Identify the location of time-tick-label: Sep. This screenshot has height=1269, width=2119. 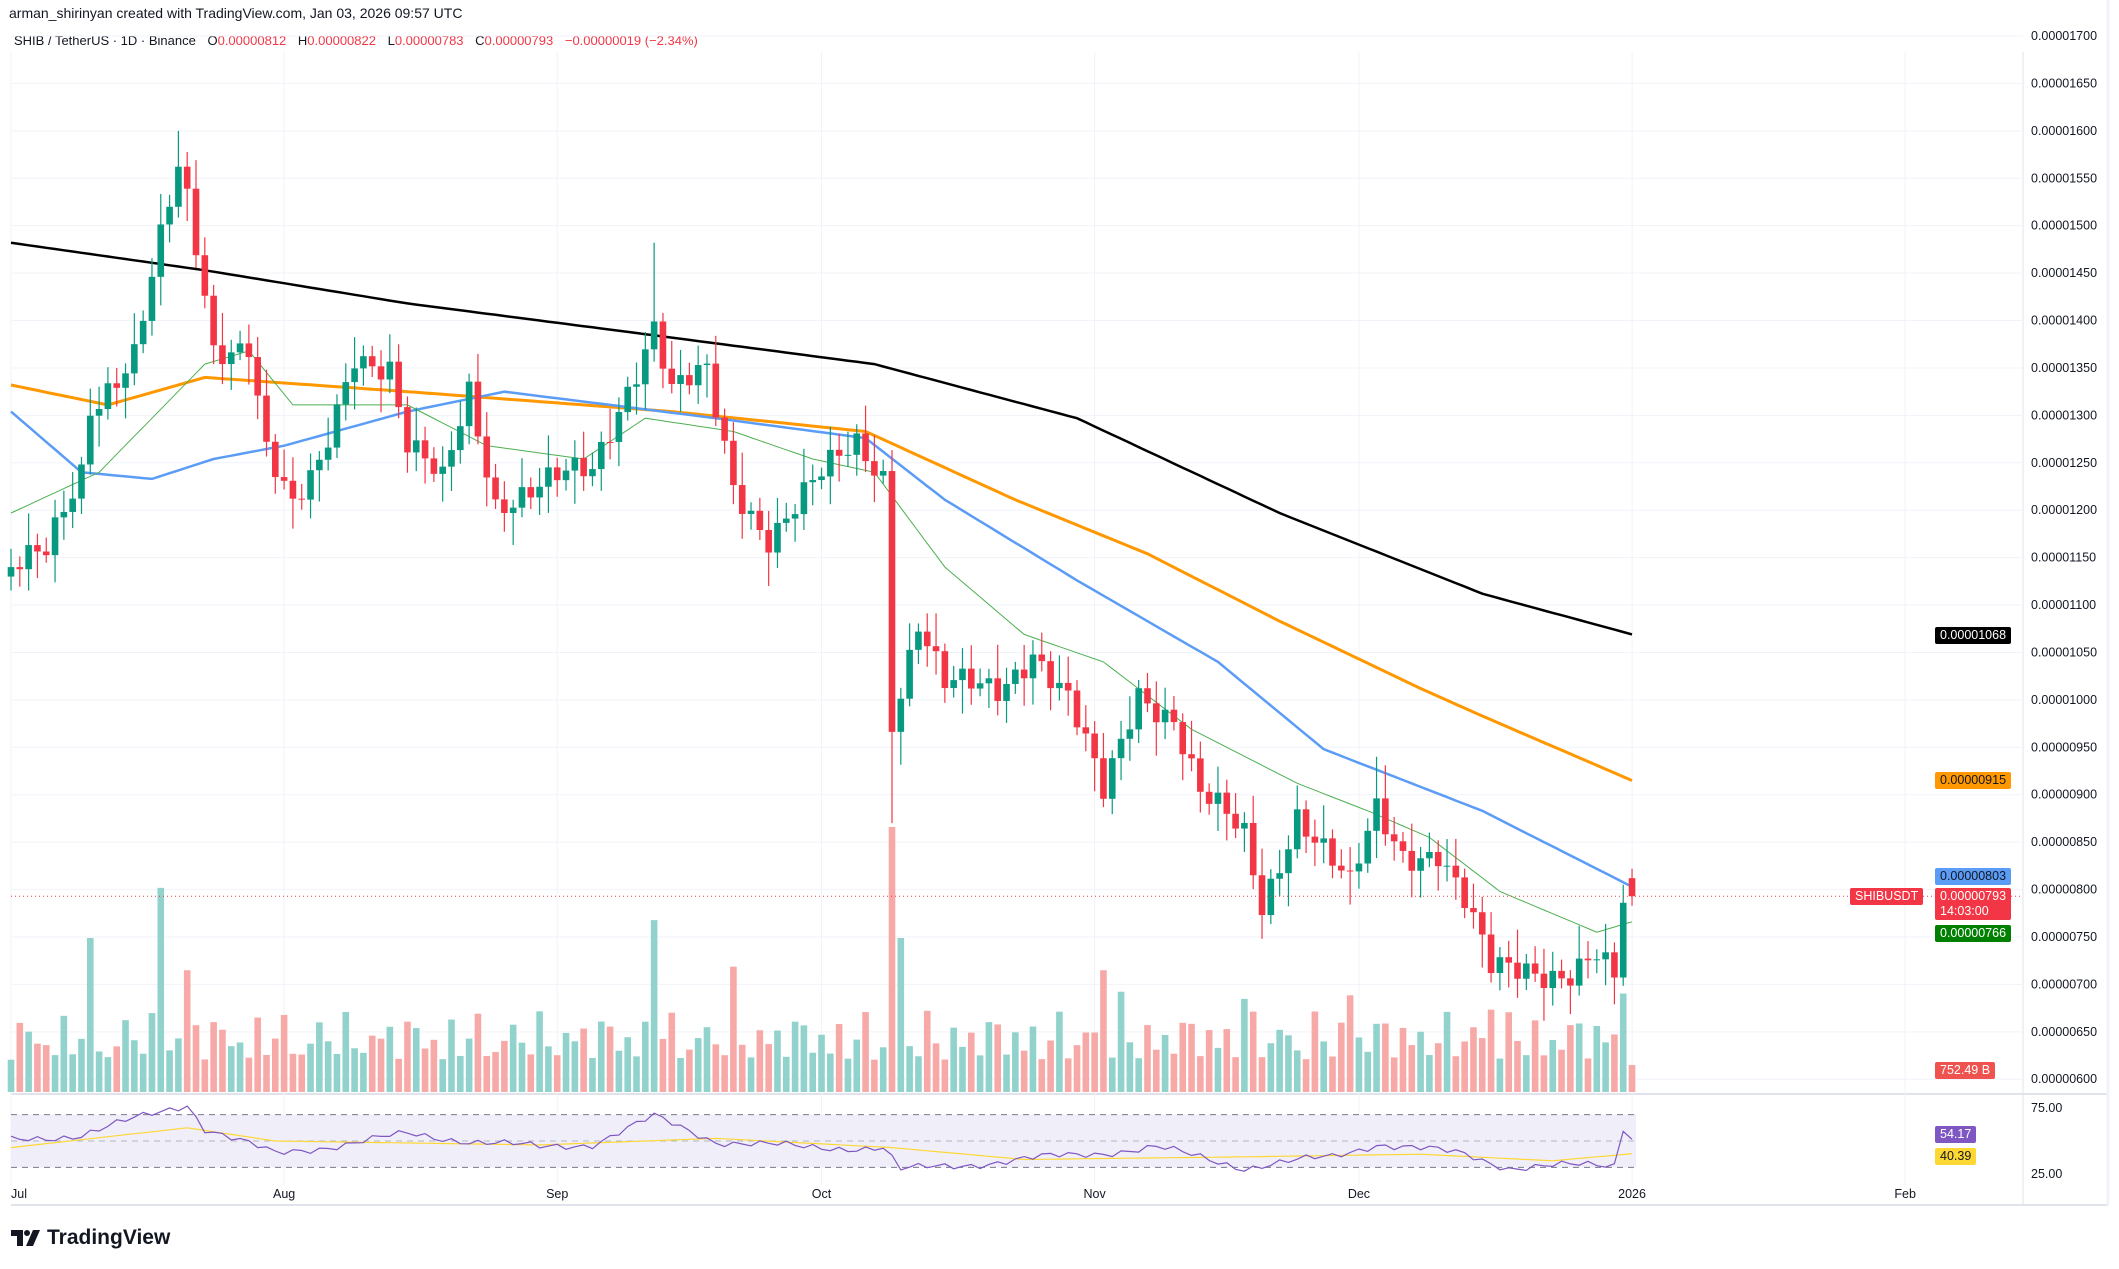
(557, 1194).